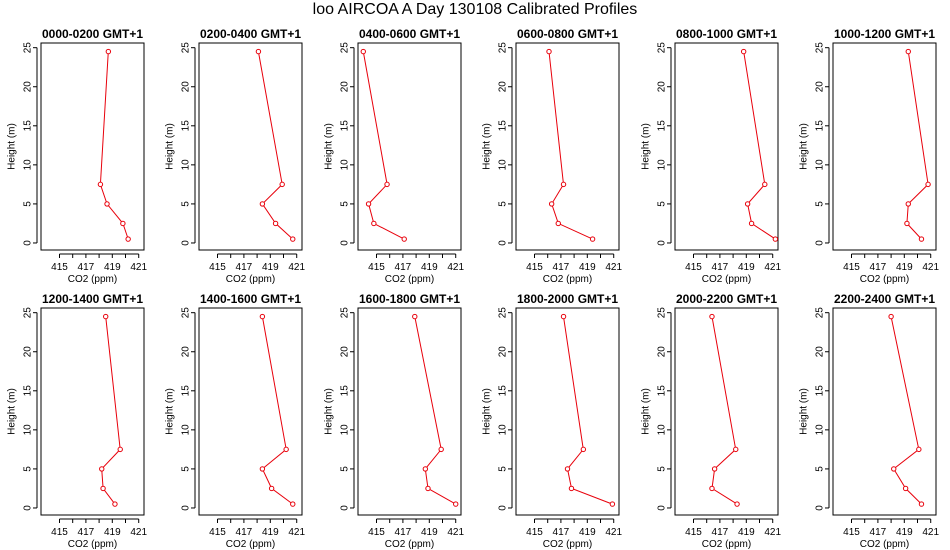 The width and height of the screenshot is (950, 550). Describe the element at coordinates (726, 299) in the screenshot. I see `panel-title: 2000-2200 GMT+1` at that location.